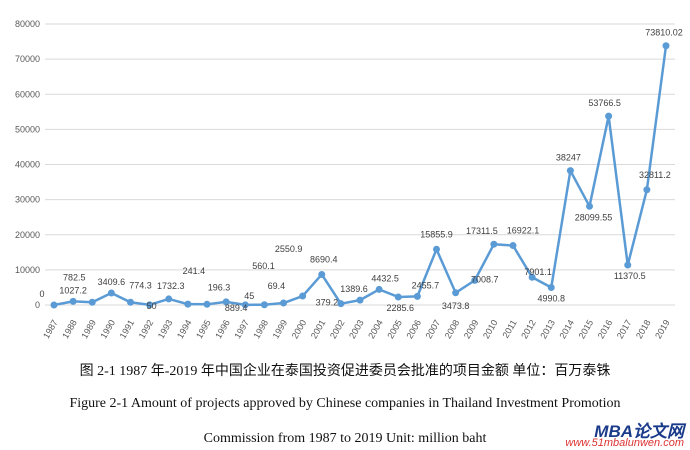  I want to click on x-tick-label: 2013, so click(547, 329).